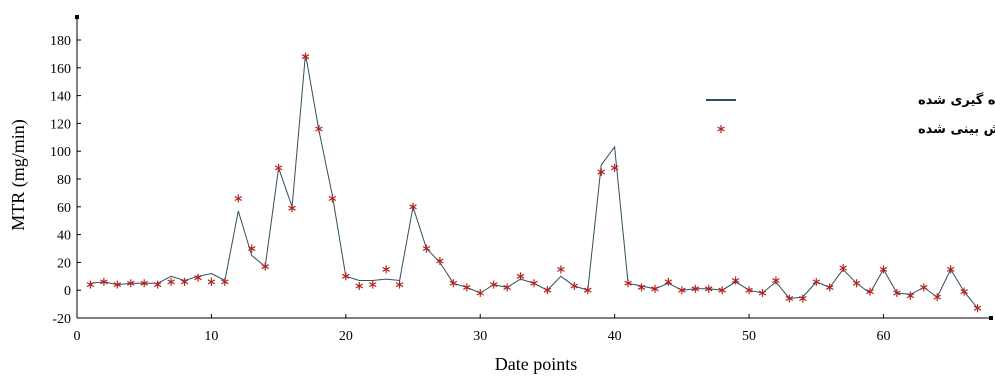 This screenshot has width=995, height=376. I want to click on x-tick-label: 20, so click(346, 336).